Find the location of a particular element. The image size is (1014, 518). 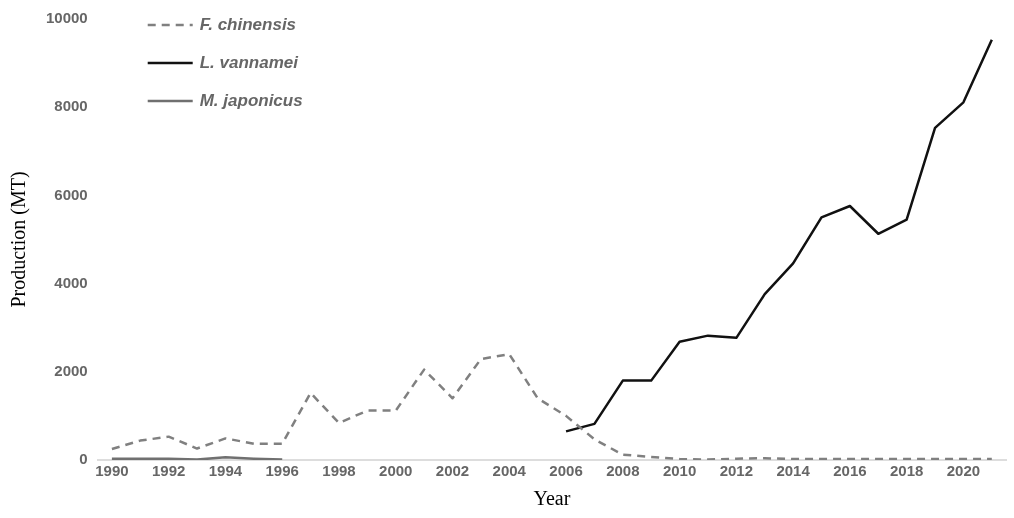

x-tick-label: 2002 is located at coordinates (452, 471).